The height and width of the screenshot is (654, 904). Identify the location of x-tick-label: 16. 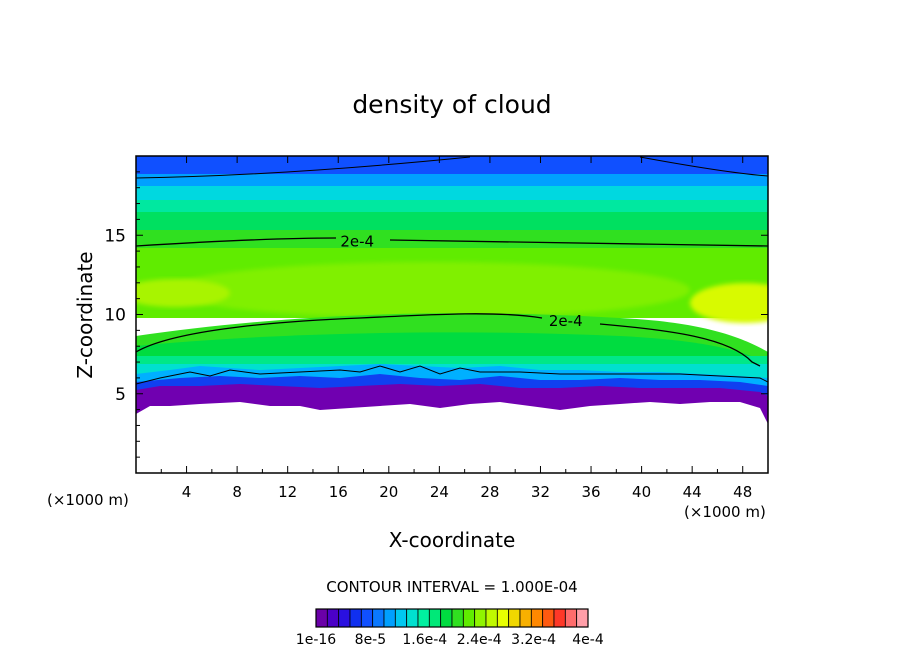
(338, 492).